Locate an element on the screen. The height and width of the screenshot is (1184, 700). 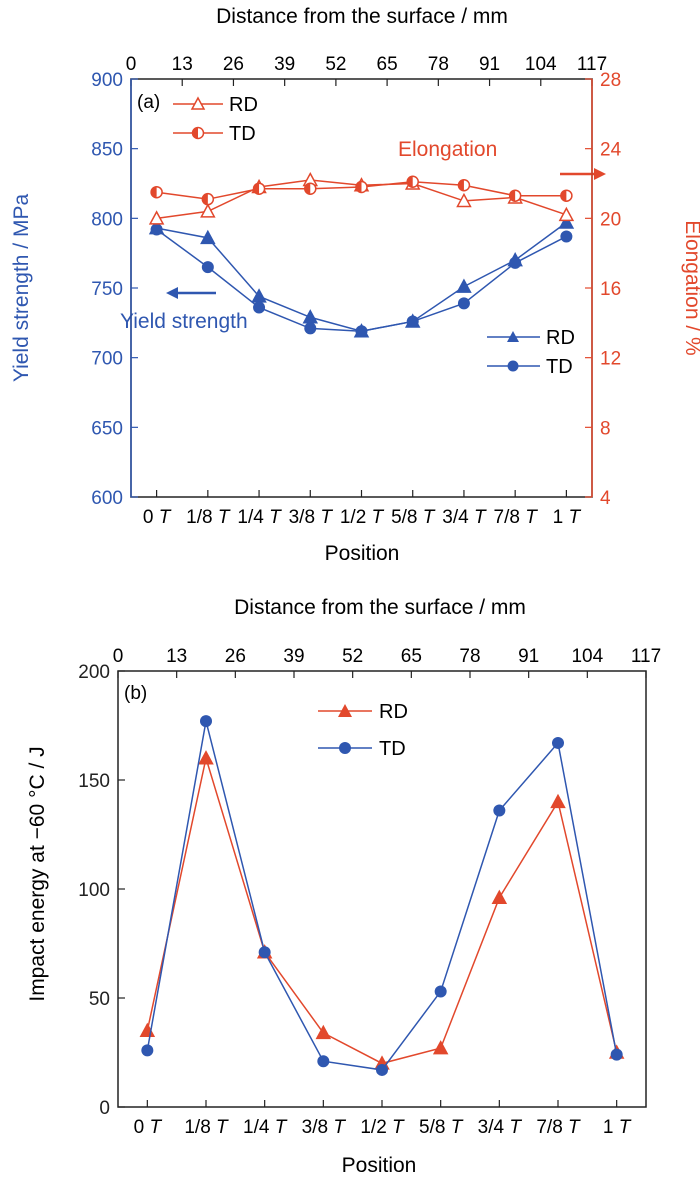
top-tick-label-a-5: 65 is located at coordinates (387, 64).